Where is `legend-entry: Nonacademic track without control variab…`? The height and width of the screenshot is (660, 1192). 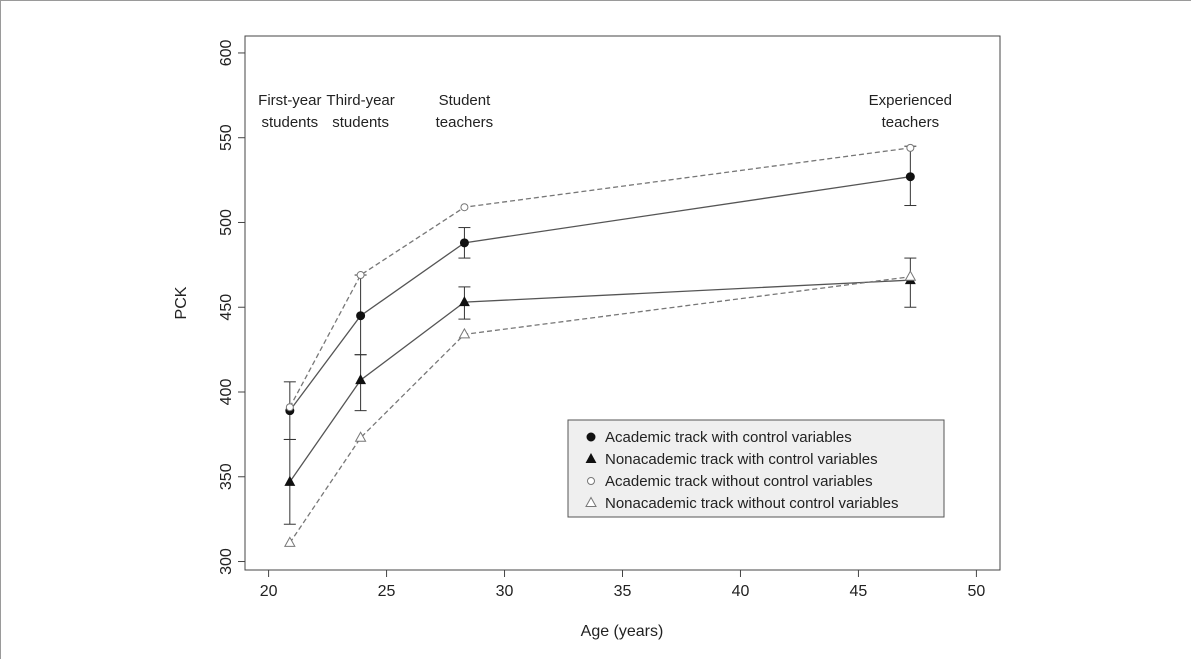
legend-entry: Nonacademic track without control variab… is located at coordinates (751, 503).